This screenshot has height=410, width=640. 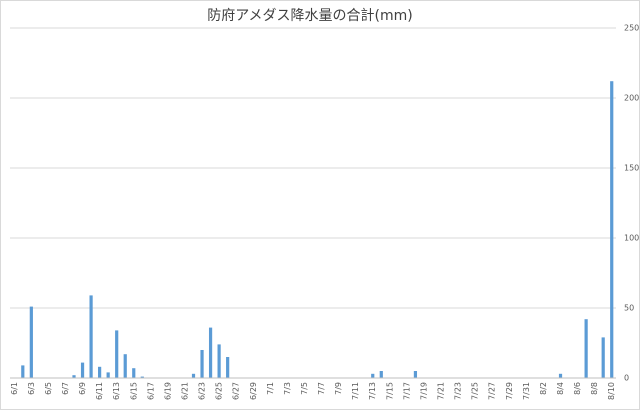 I want to click on x-tick-label: 6/7, so click(x=65, y=388).